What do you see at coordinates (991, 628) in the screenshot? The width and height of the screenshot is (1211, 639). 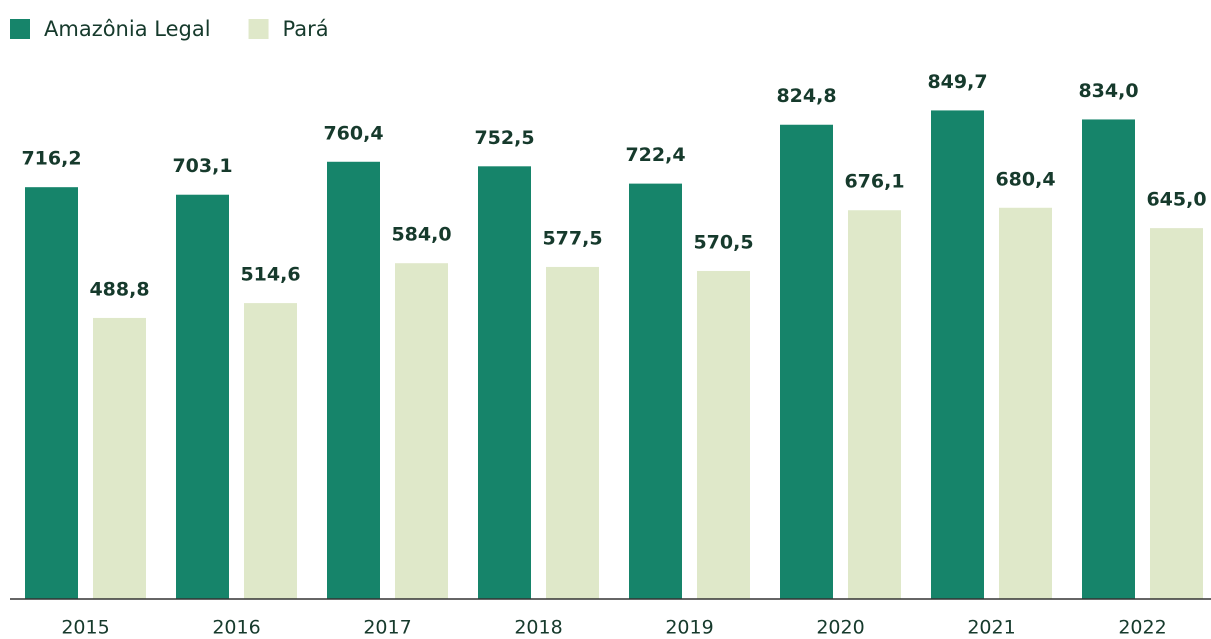 I see `x-tick-label: 2021` at bounding box center [991, 628].